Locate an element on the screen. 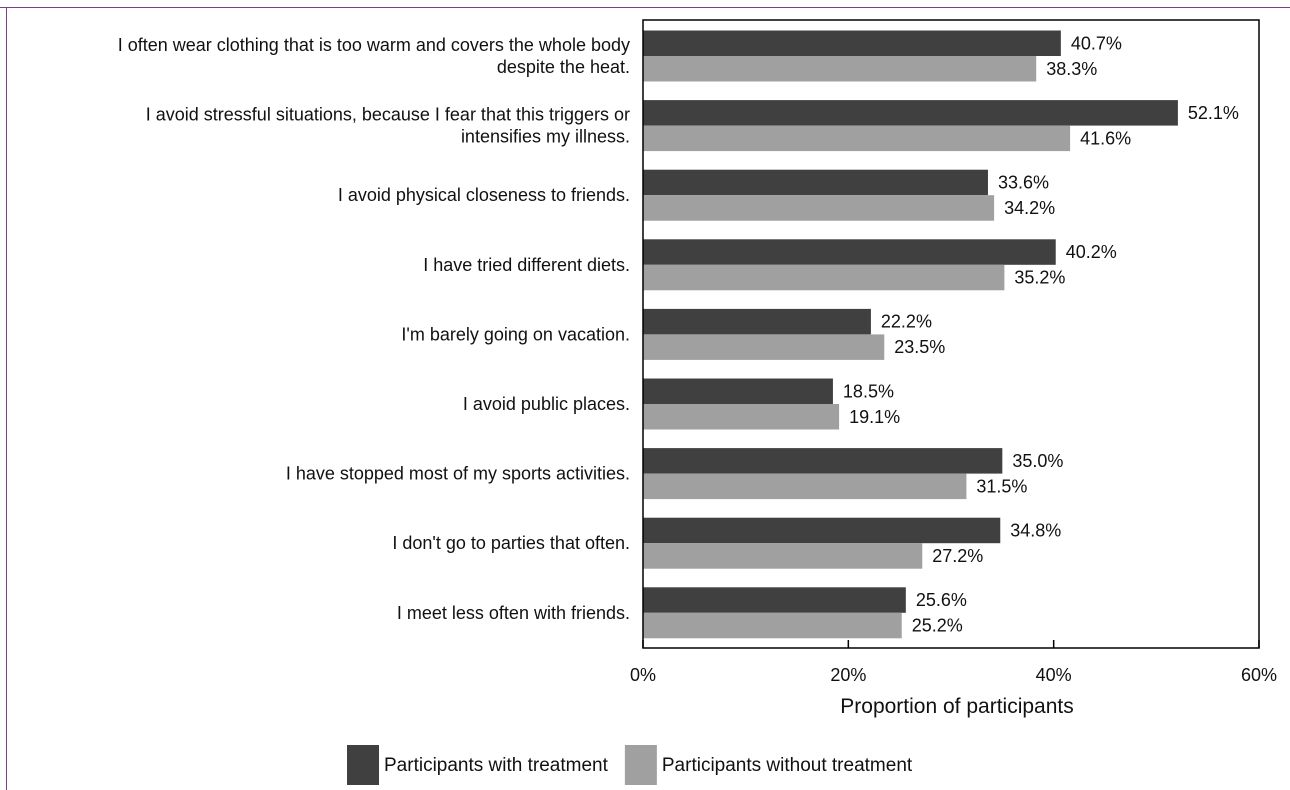 This screenshot has width=1290, height=790. category-label-line: I avoid physical closeness to friends. is located at coordinates (484, 195).